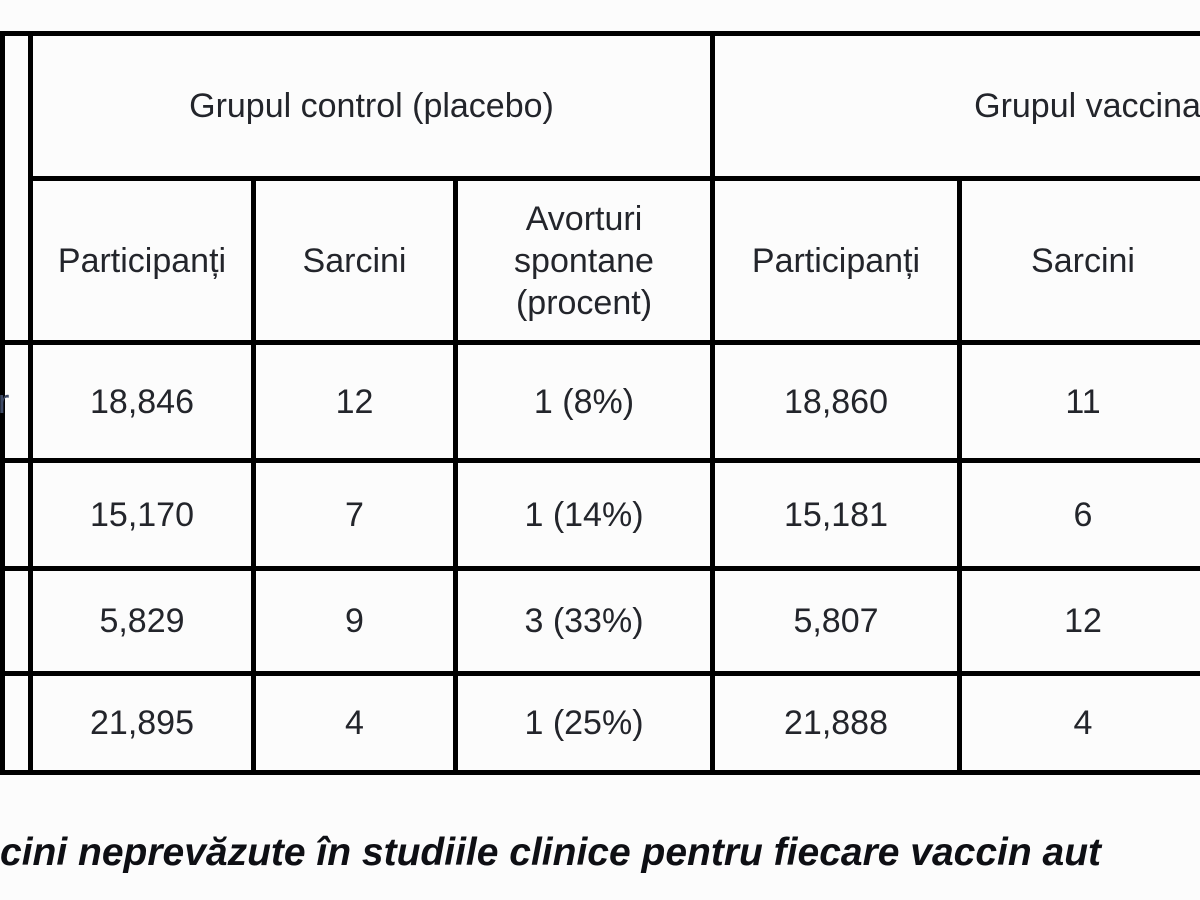 The height and width of the screenshot is (900, 1200). Describe the element at coordinates (16, 188) in the screenshot. I see `row-label-header-cell` at that location.